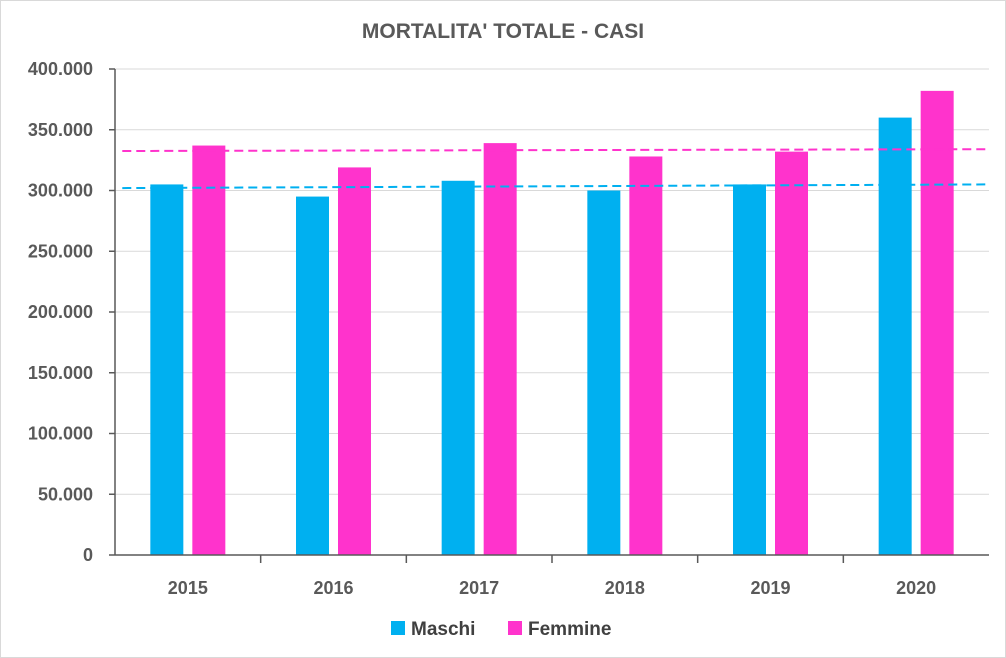  Describe the element at coordinates (646, 356) in the screenshot. I see `bar-femmine-2018` at that location.